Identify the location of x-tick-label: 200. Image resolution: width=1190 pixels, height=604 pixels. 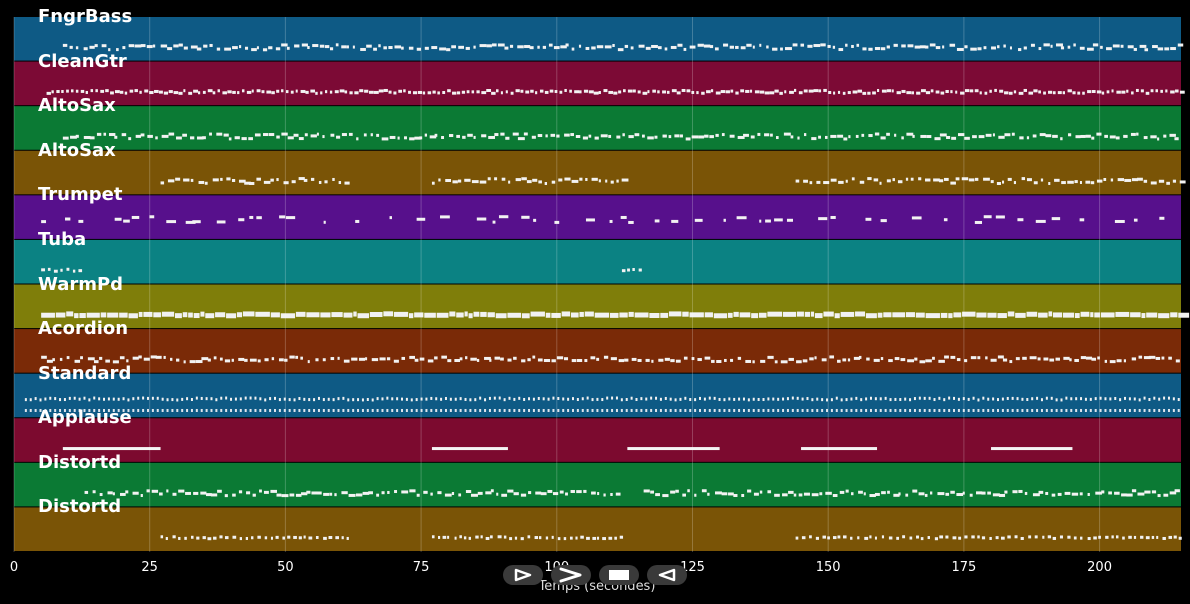
(1099, 567).